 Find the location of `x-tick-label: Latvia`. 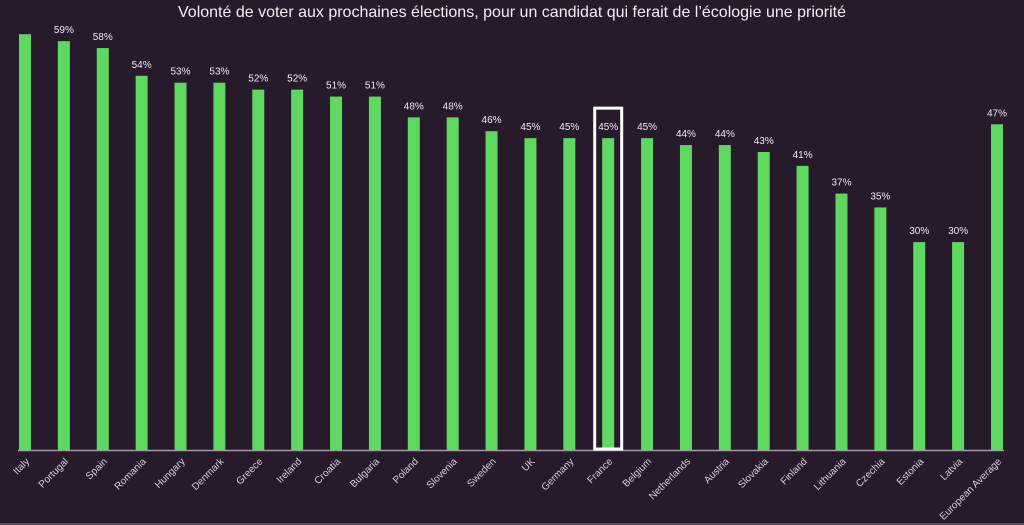

x-tick-label: Latvia is located at coordinates (952, 469).